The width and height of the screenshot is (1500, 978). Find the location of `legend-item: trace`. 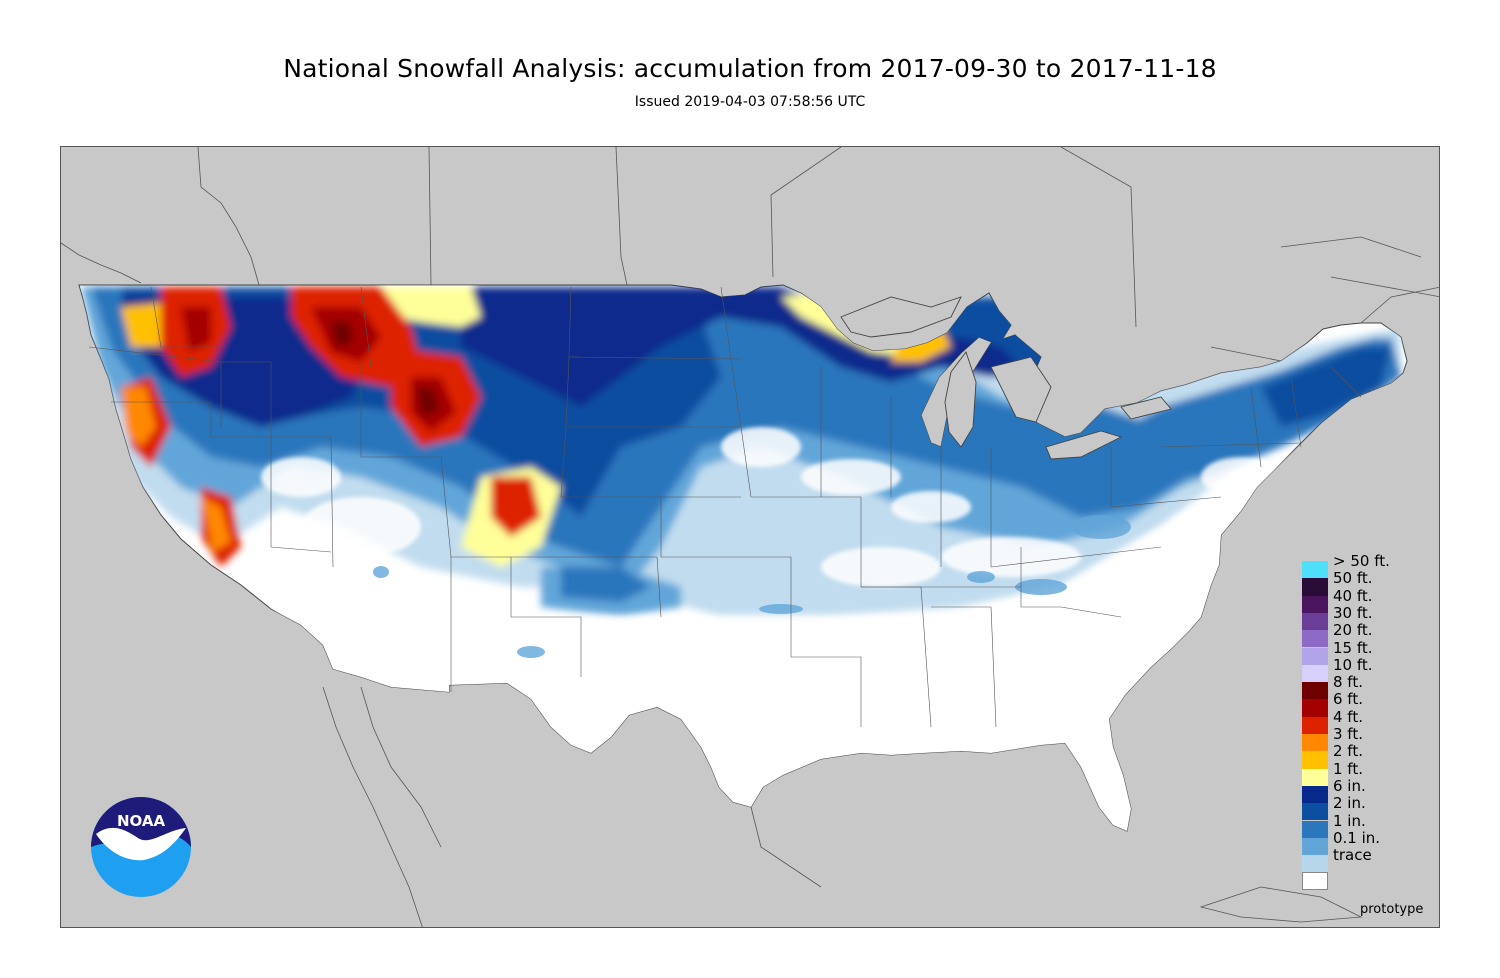

legend-item: trace is located at coordinates (1362, 859).